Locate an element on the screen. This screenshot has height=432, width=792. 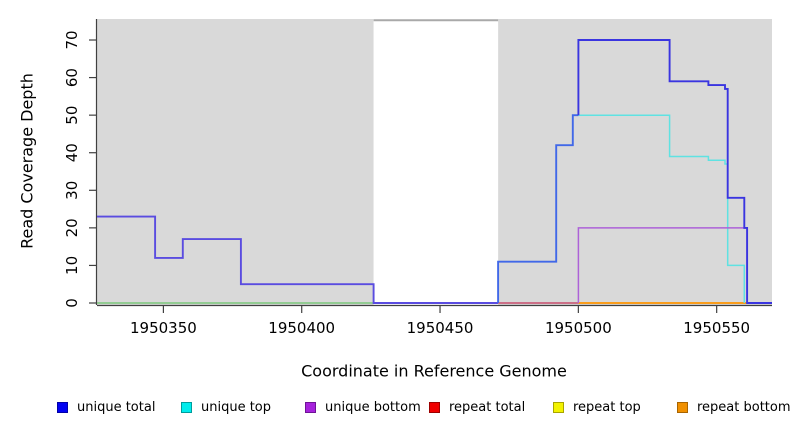
legend-item-unique-total: unique total is located at coordinates (106, 407).